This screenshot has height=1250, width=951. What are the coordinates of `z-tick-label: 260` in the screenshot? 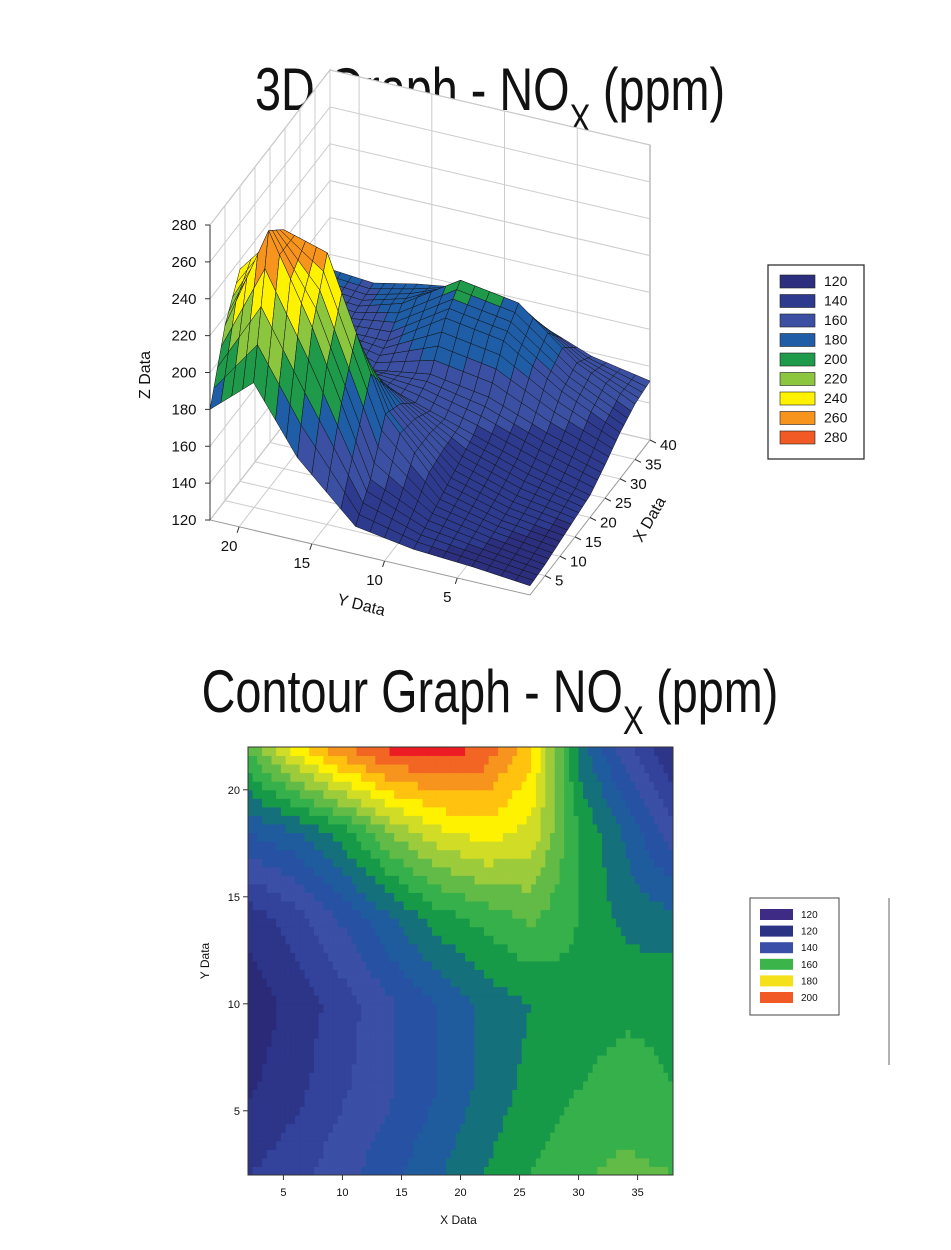 It's located at (183, 262).